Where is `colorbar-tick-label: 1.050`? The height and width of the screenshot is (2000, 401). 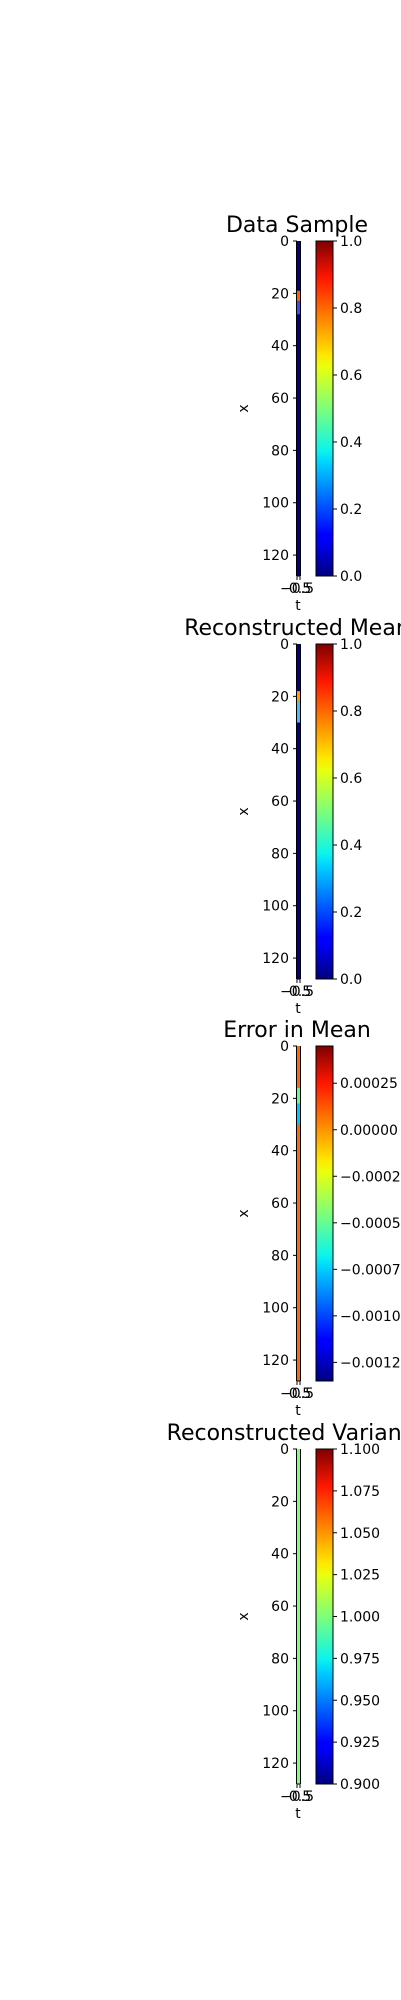
colorbar-tick-label: 1.050 is located at coordinates (360, 1534).